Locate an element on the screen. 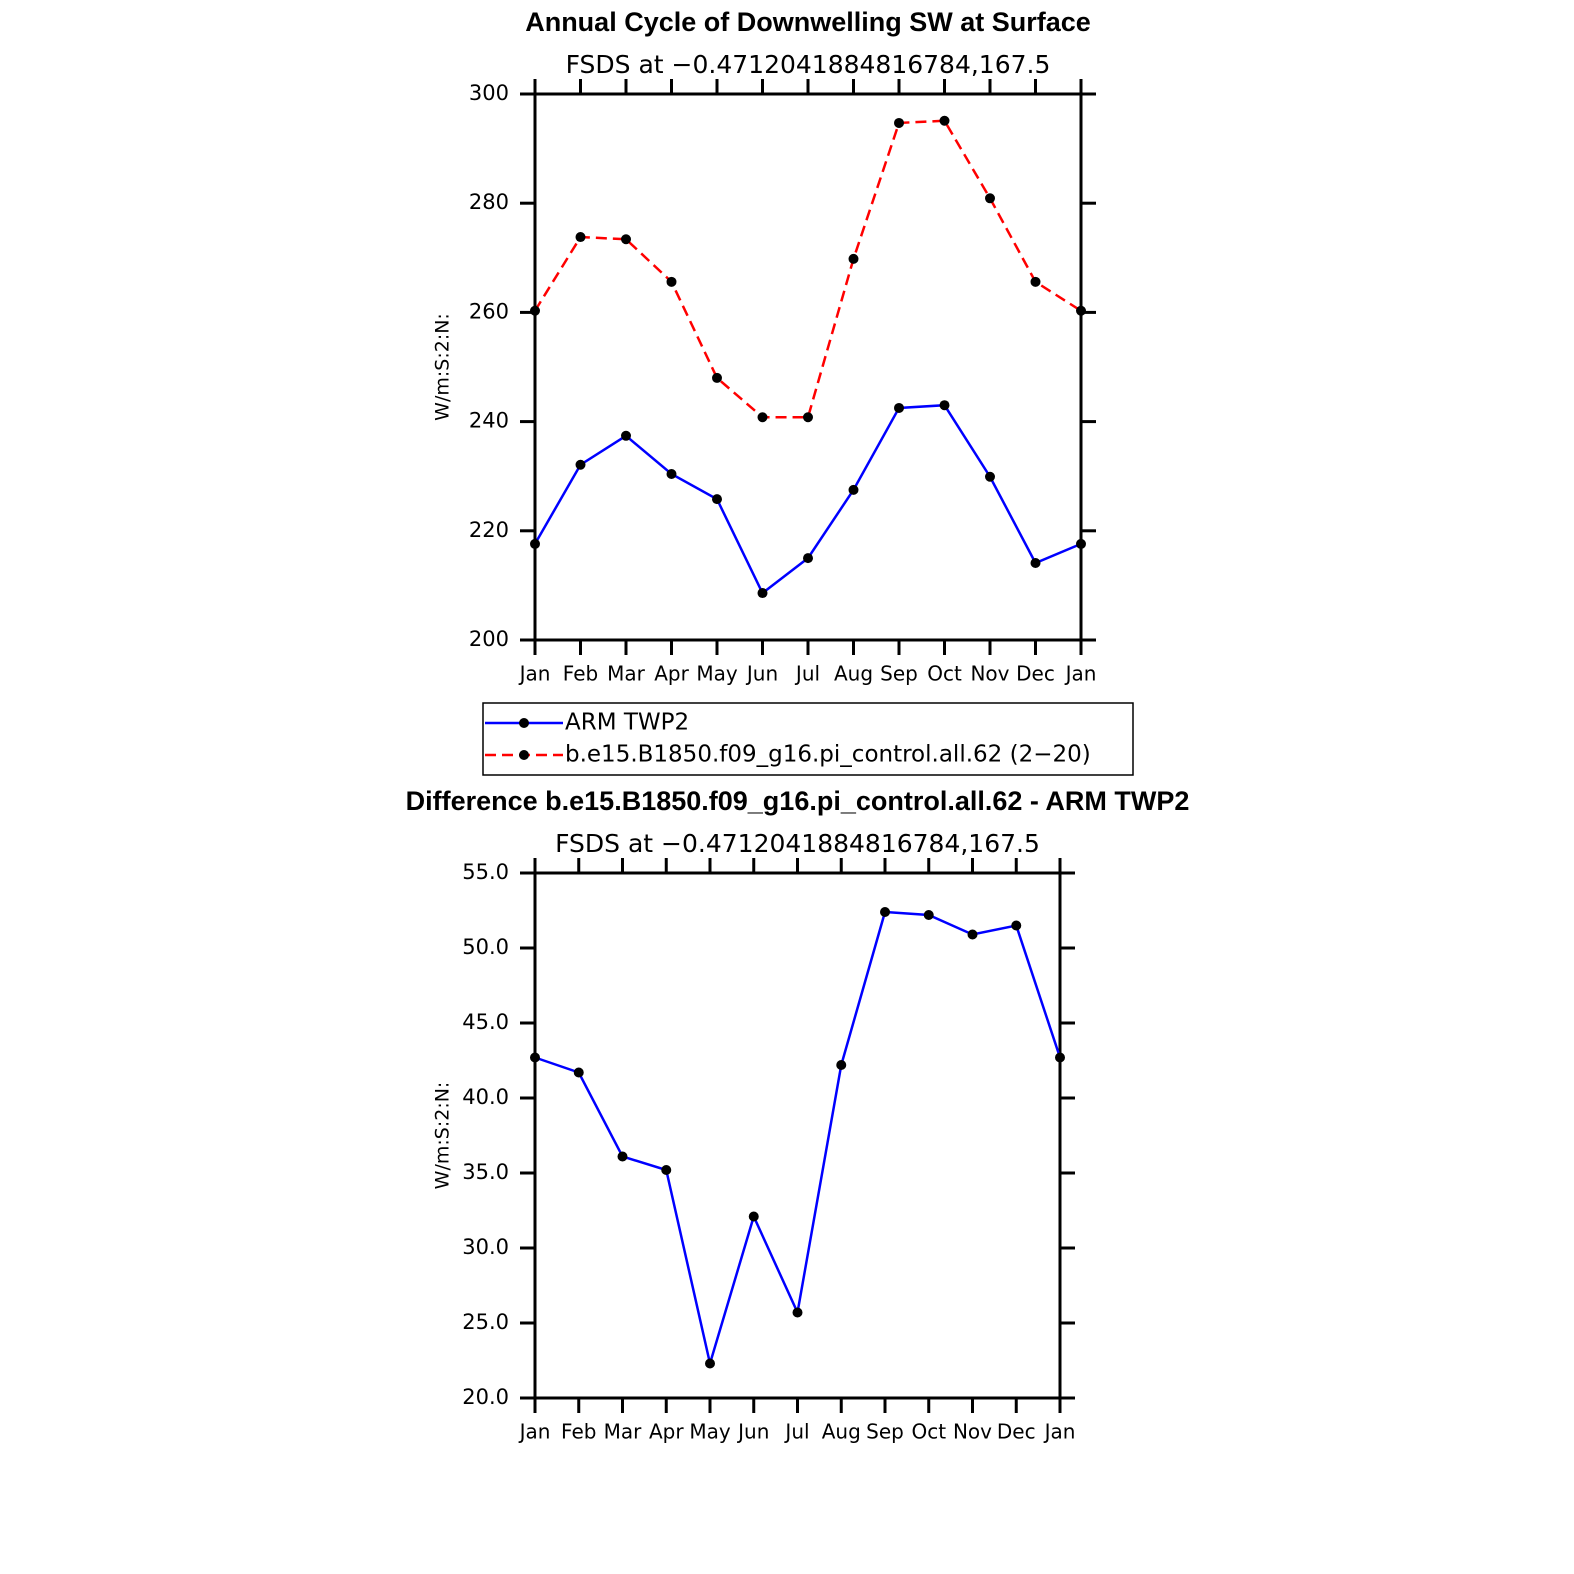  y-tick-label: 45.0 is located at coordinates (485, 1022).